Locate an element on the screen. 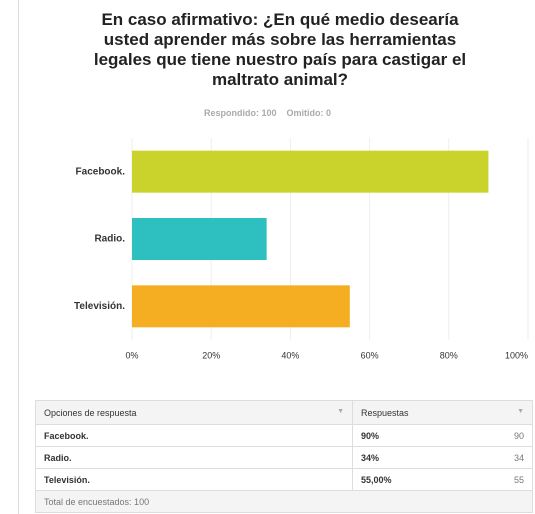 The image size is (535, 514). header-cell: Opciones de respuesta ▼ is located at coordinates (194, 412).